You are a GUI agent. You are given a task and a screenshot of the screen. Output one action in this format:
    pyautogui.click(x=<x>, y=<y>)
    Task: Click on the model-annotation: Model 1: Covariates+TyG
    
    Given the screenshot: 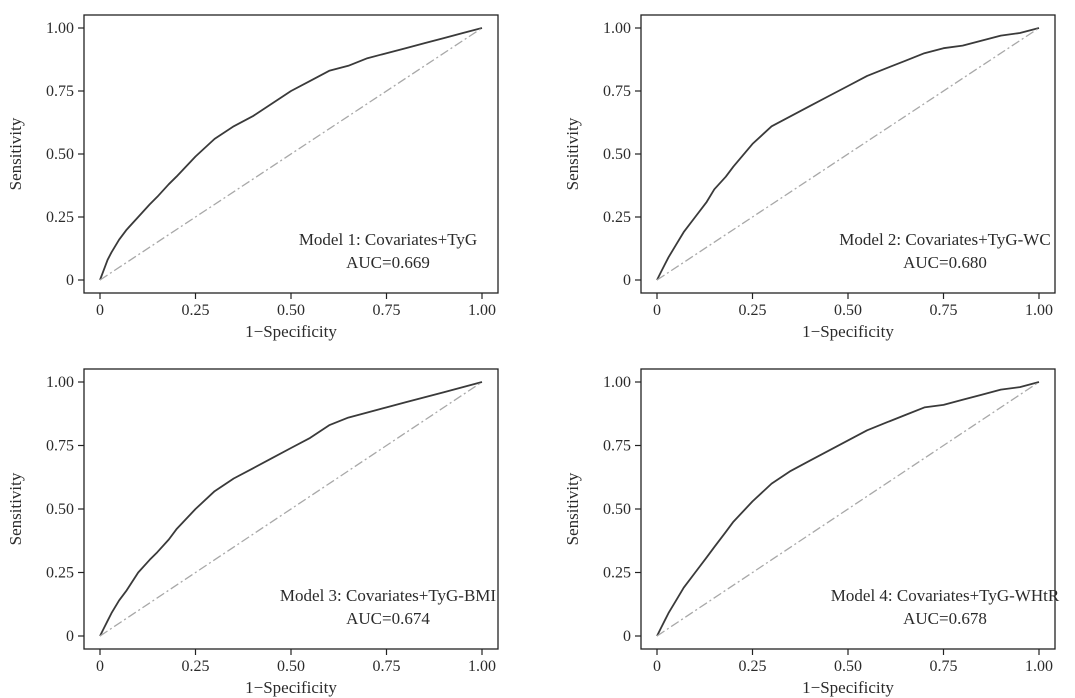 What is the action you would take?
    pyautogui.click(x=388, y=239)
    